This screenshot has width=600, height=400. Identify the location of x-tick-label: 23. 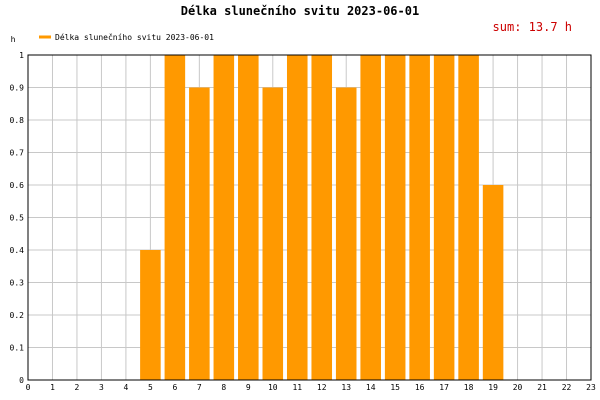
(591, 387).